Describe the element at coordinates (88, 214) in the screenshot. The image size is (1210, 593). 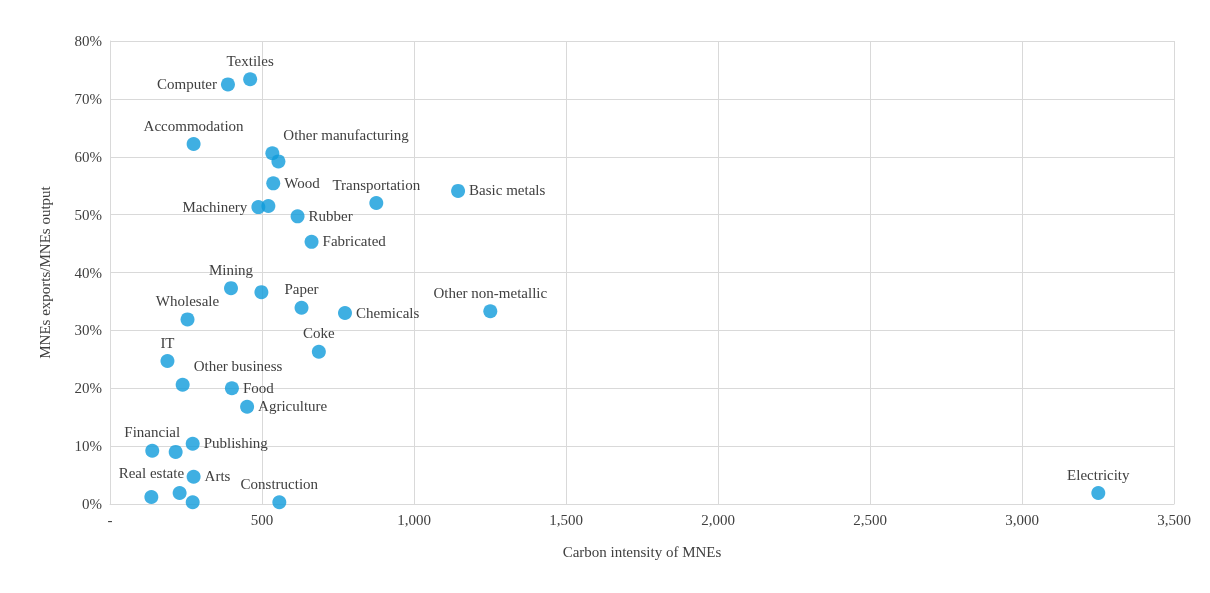
I see `y-tick-label: 50%` at that location.